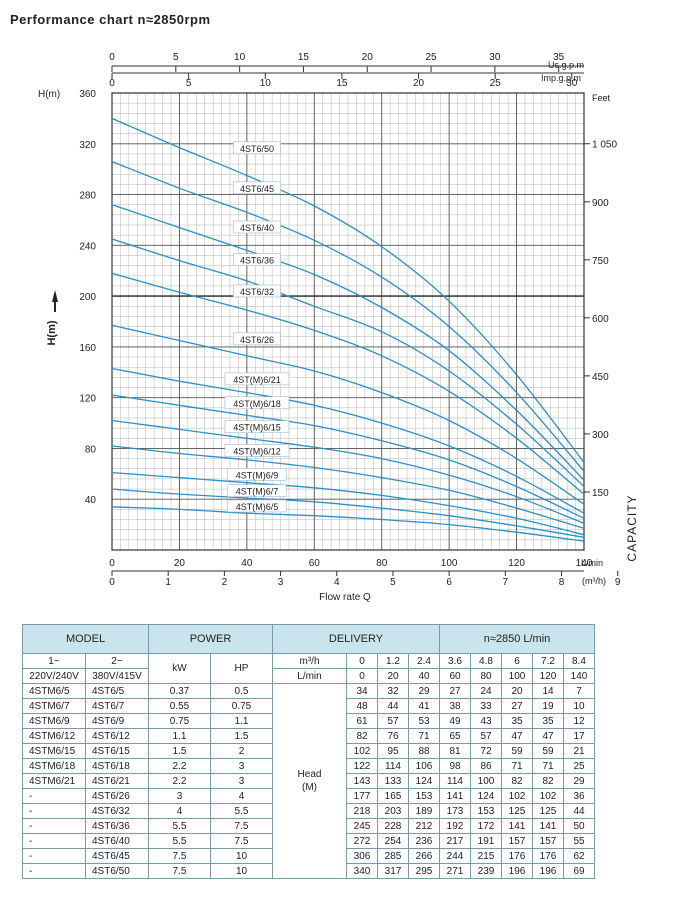 This screenshot has width=687, height=897. I want to click on head-value: 295, so click(424, 871).